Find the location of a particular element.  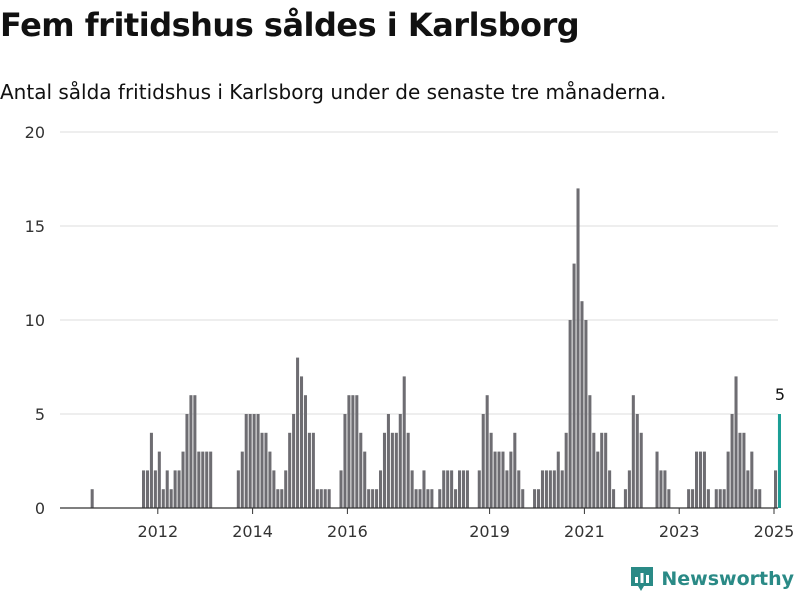

highlight-value-label: 5 is located at coordinates (780, 394).